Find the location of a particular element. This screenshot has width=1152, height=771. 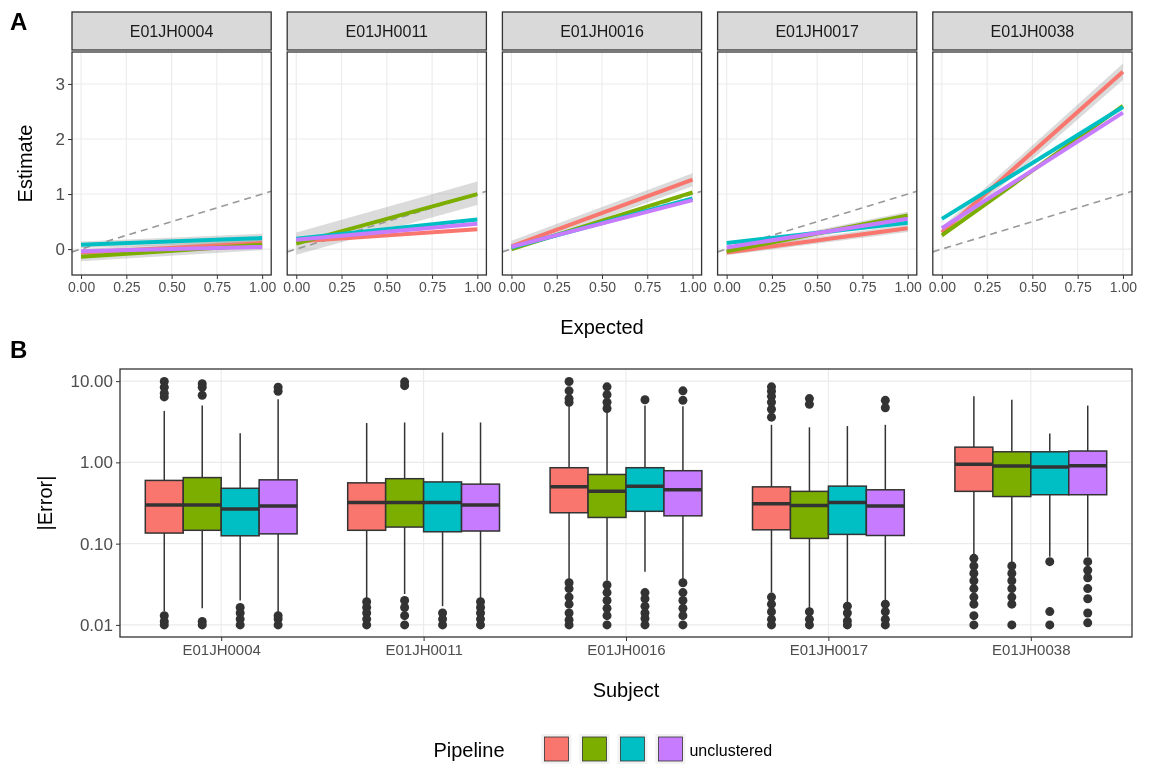

x-tick-label: E01JH0017 is located at coordinates (829, 649).